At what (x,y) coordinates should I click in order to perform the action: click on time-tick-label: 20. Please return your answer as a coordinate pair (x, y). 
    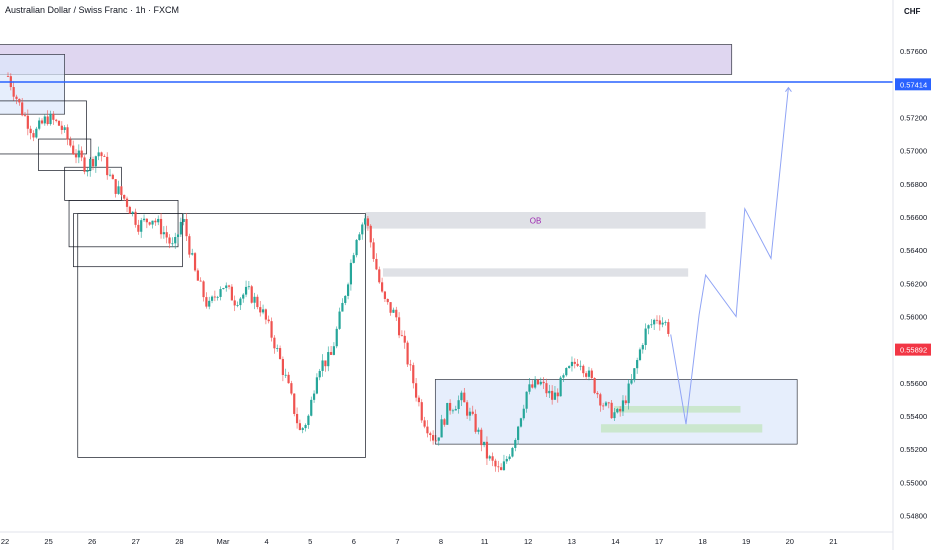
    Looking at the image, I should click on (790, 541).